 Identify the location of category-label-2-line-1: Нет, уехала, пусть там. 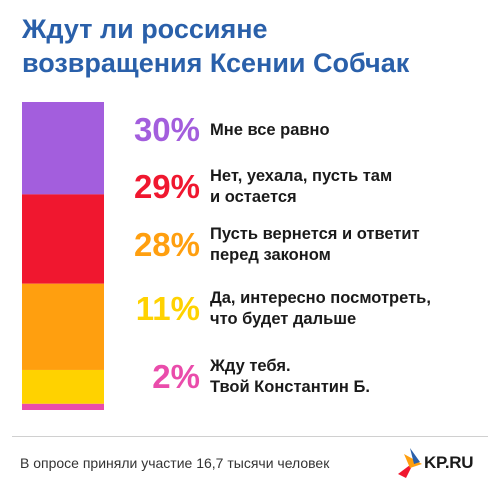
(301, 176).